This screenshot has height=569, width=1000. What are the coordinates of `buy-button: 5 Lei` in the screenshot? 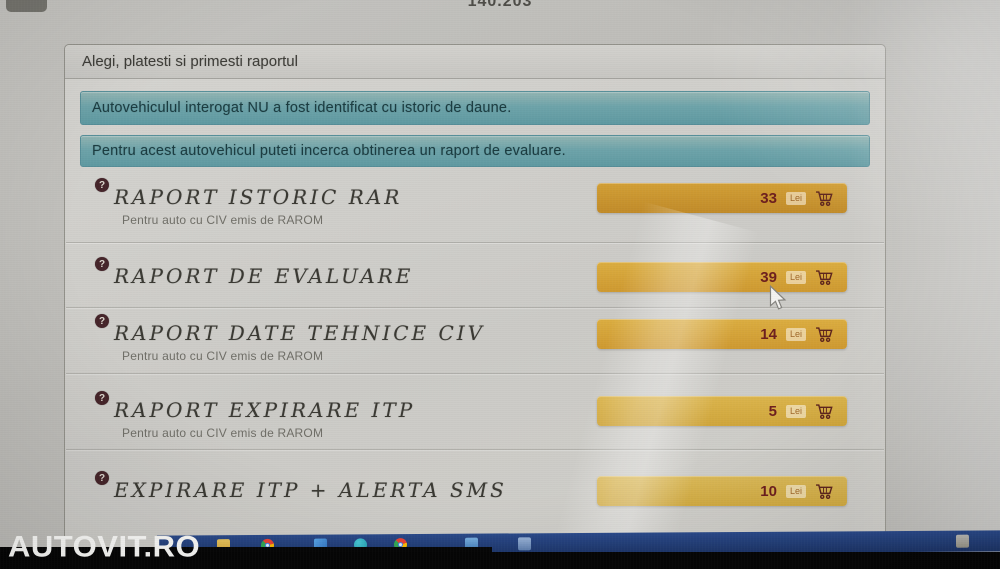 It's located at (722, 411).